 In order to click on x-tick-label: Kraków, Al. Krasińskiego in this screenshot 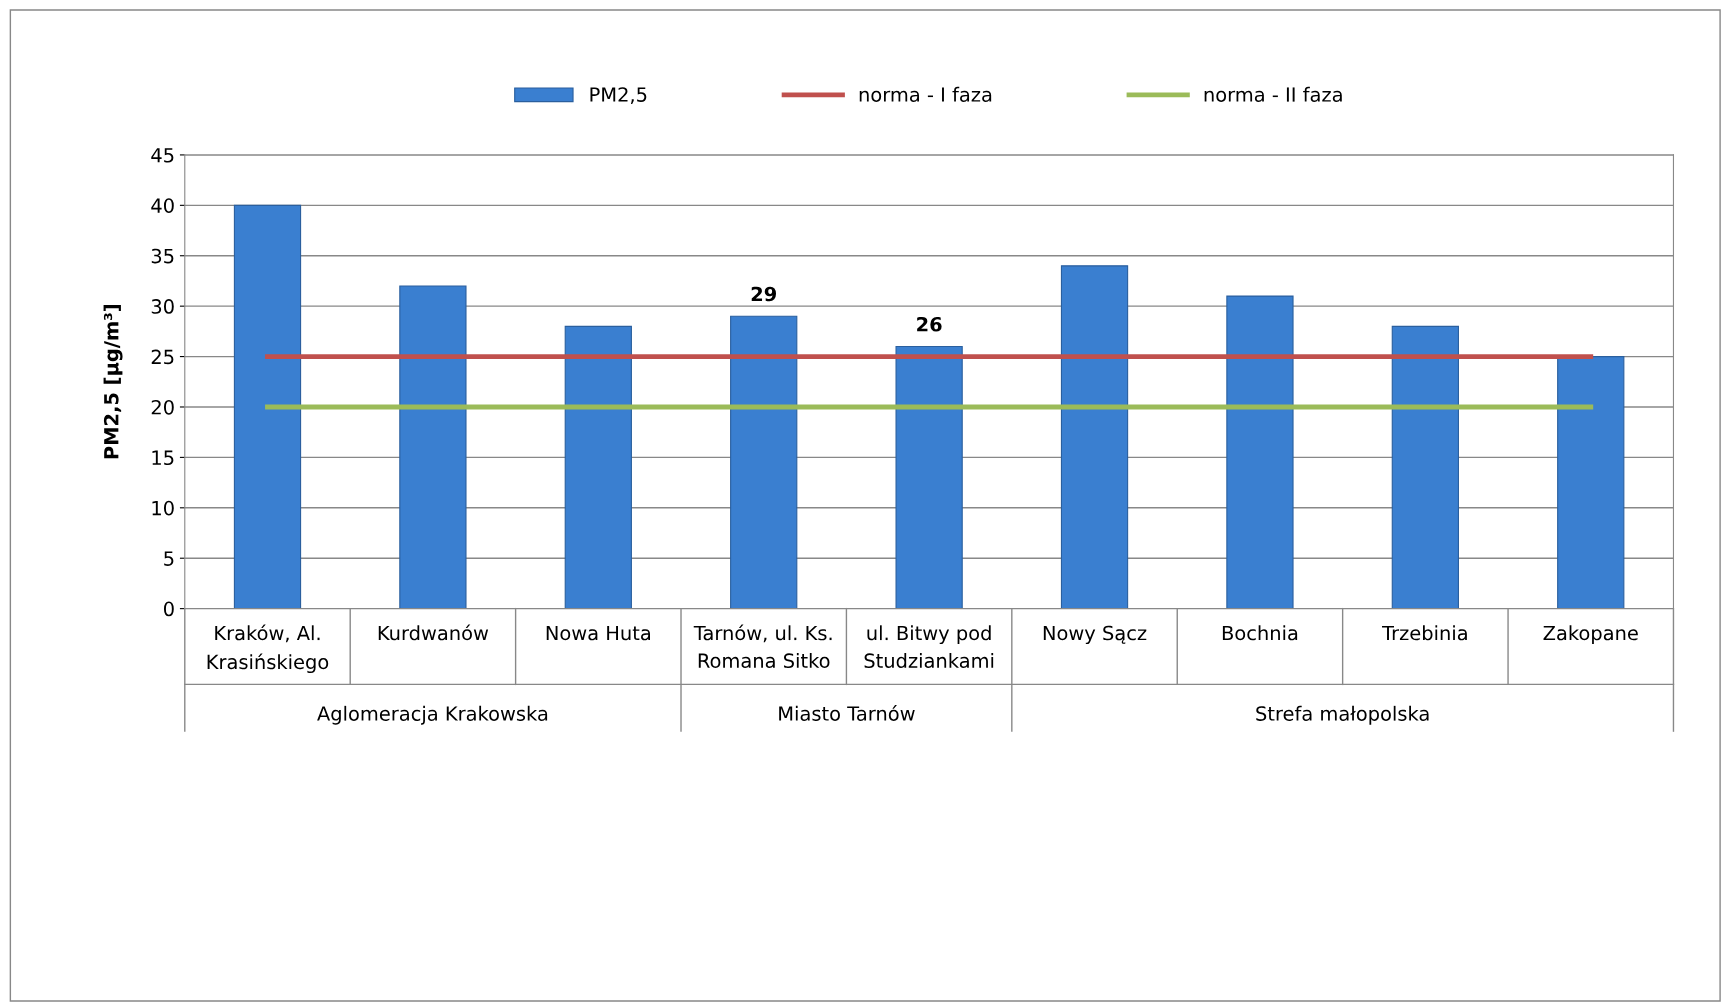, I will do `click(268, 649)`.